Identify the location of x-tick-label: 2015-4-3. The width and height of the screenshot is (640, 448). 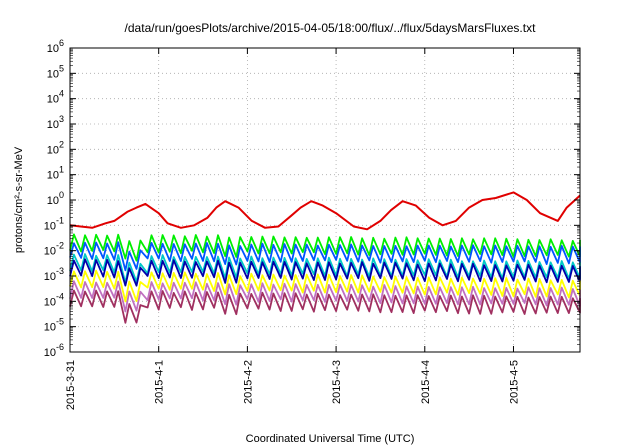
(337, 382).